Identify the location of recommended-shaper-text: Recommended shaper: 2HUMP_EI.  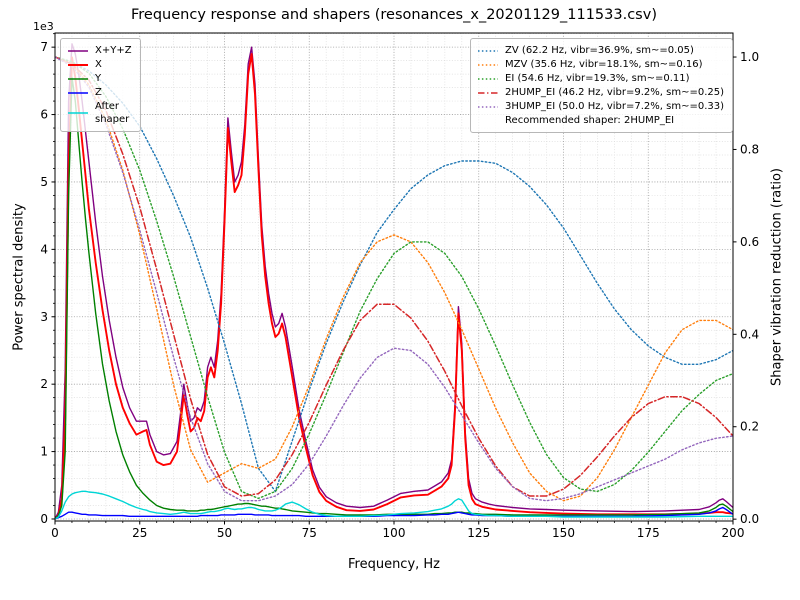
(590, 120).